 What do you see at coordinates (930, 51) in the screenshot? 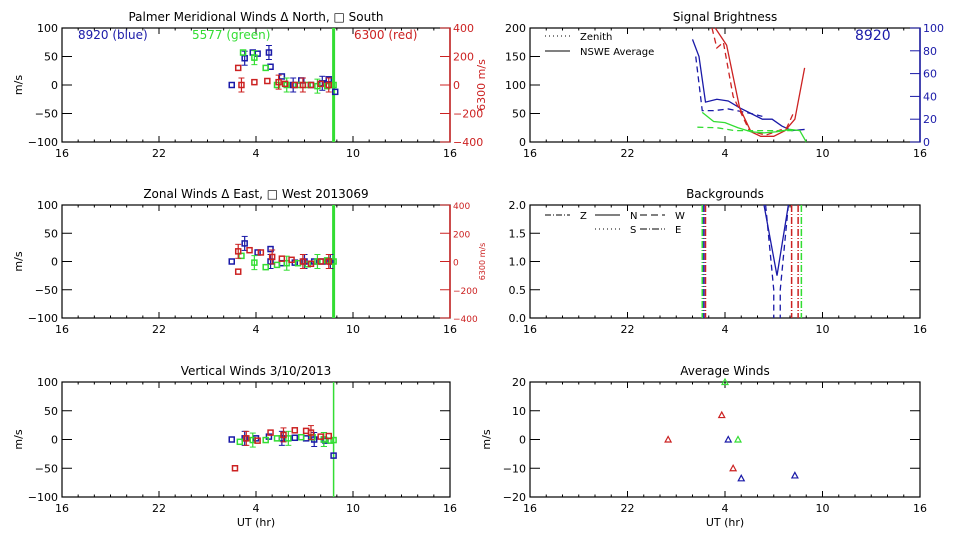
I see `y2-tick-label: 80` at bounding box center [930, 51].